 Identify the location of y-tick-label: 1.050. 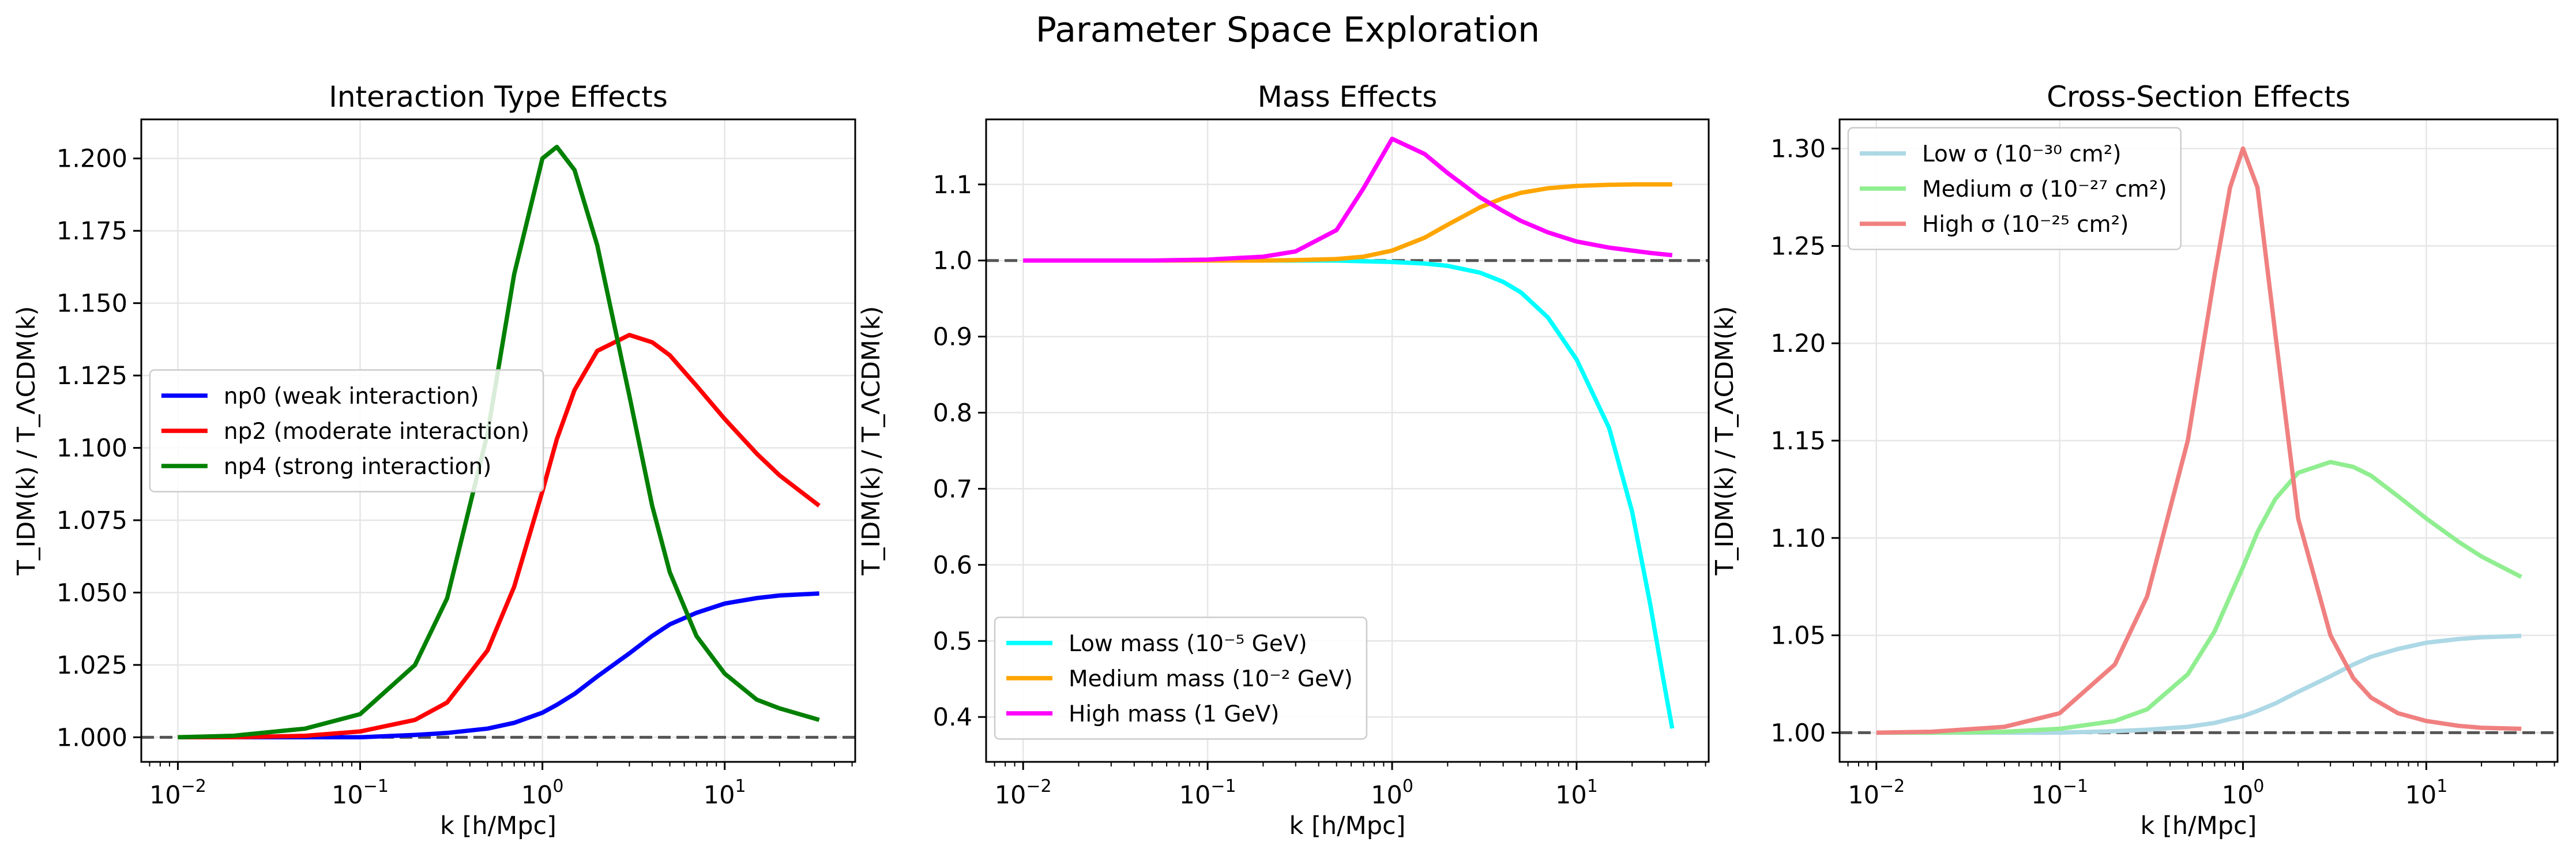
(92, 592).